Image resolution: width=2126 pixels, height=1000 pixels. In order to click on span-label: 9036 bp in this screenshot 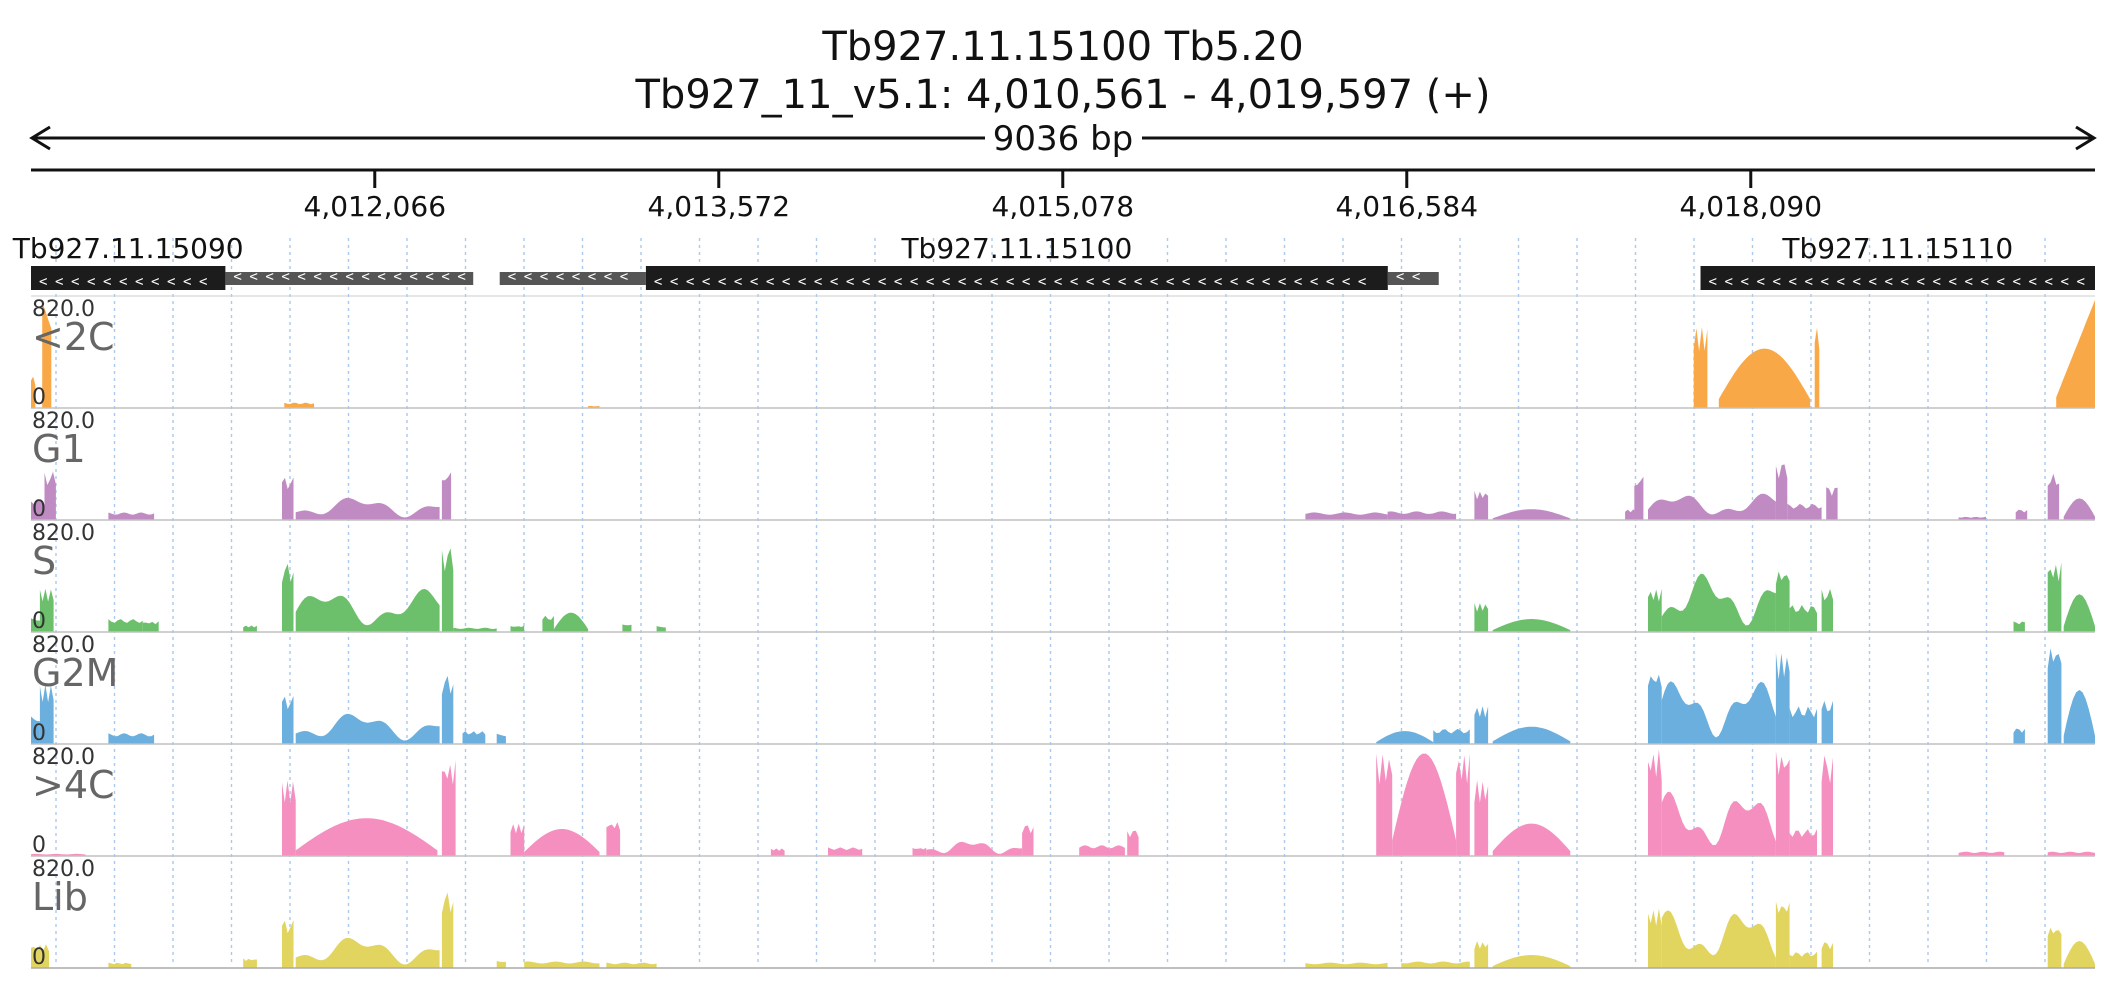, I will do `click(1063, 139)`.